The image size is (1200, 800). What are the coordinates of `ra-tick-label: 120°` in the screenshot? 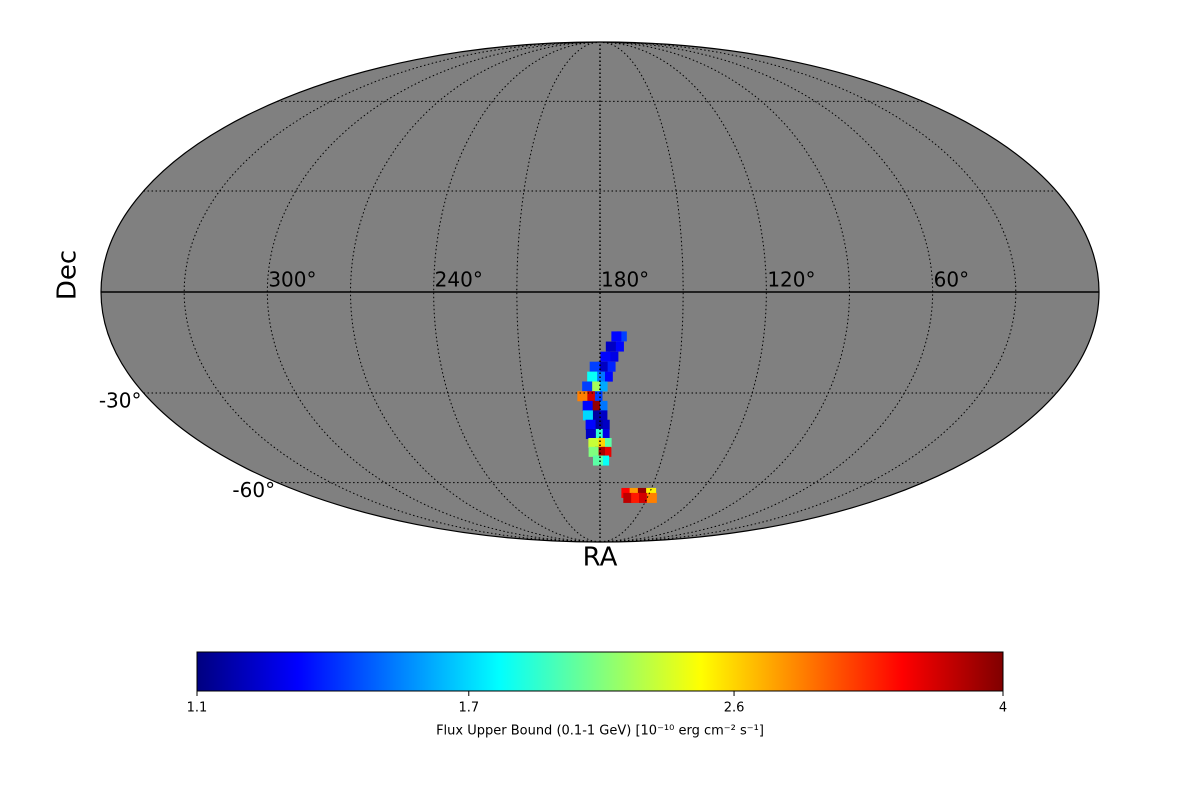 It's located at (791, 280).